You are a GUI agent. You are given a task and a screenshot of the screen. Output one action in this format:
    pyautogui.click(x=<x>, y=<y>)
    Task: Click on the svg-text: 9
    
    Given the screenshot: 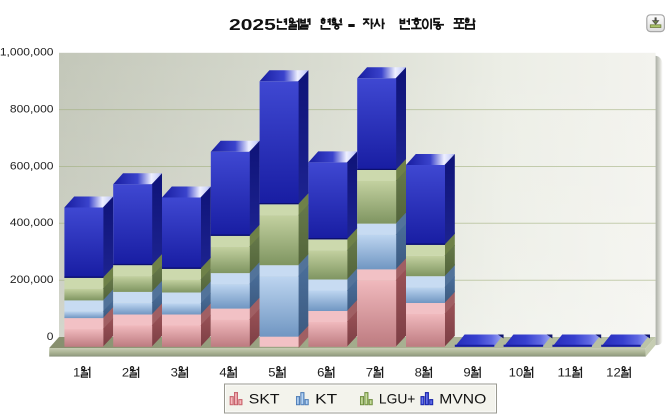 What is the action you would take?
    pyautogui.click(x=466, y=374)
    